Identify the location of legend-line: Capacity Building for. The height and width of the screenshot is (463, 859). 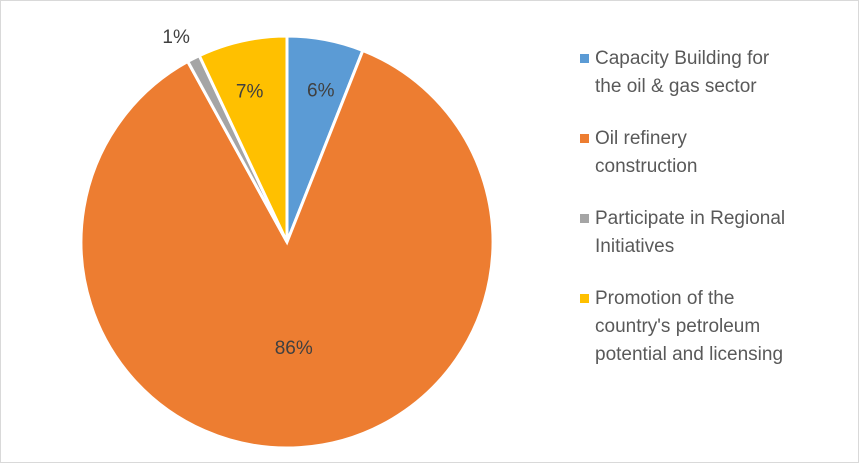
(682, 58).